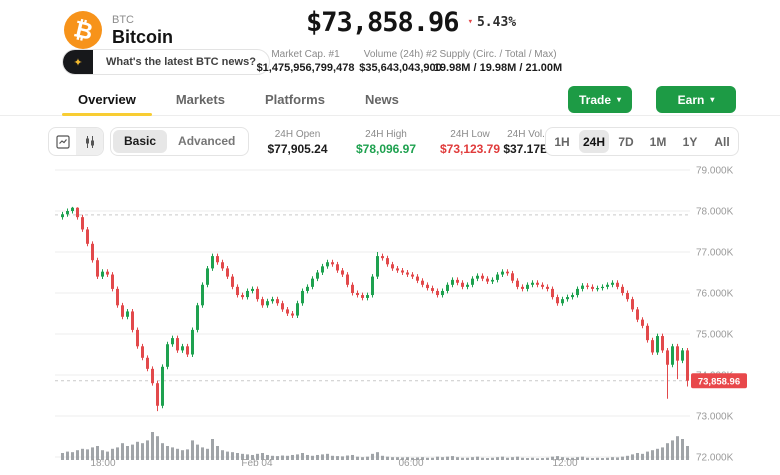 Image resolution: width=780 pixels, height=475 pixels. I want to click on range-7d-button: 7D, so click(626, 141).